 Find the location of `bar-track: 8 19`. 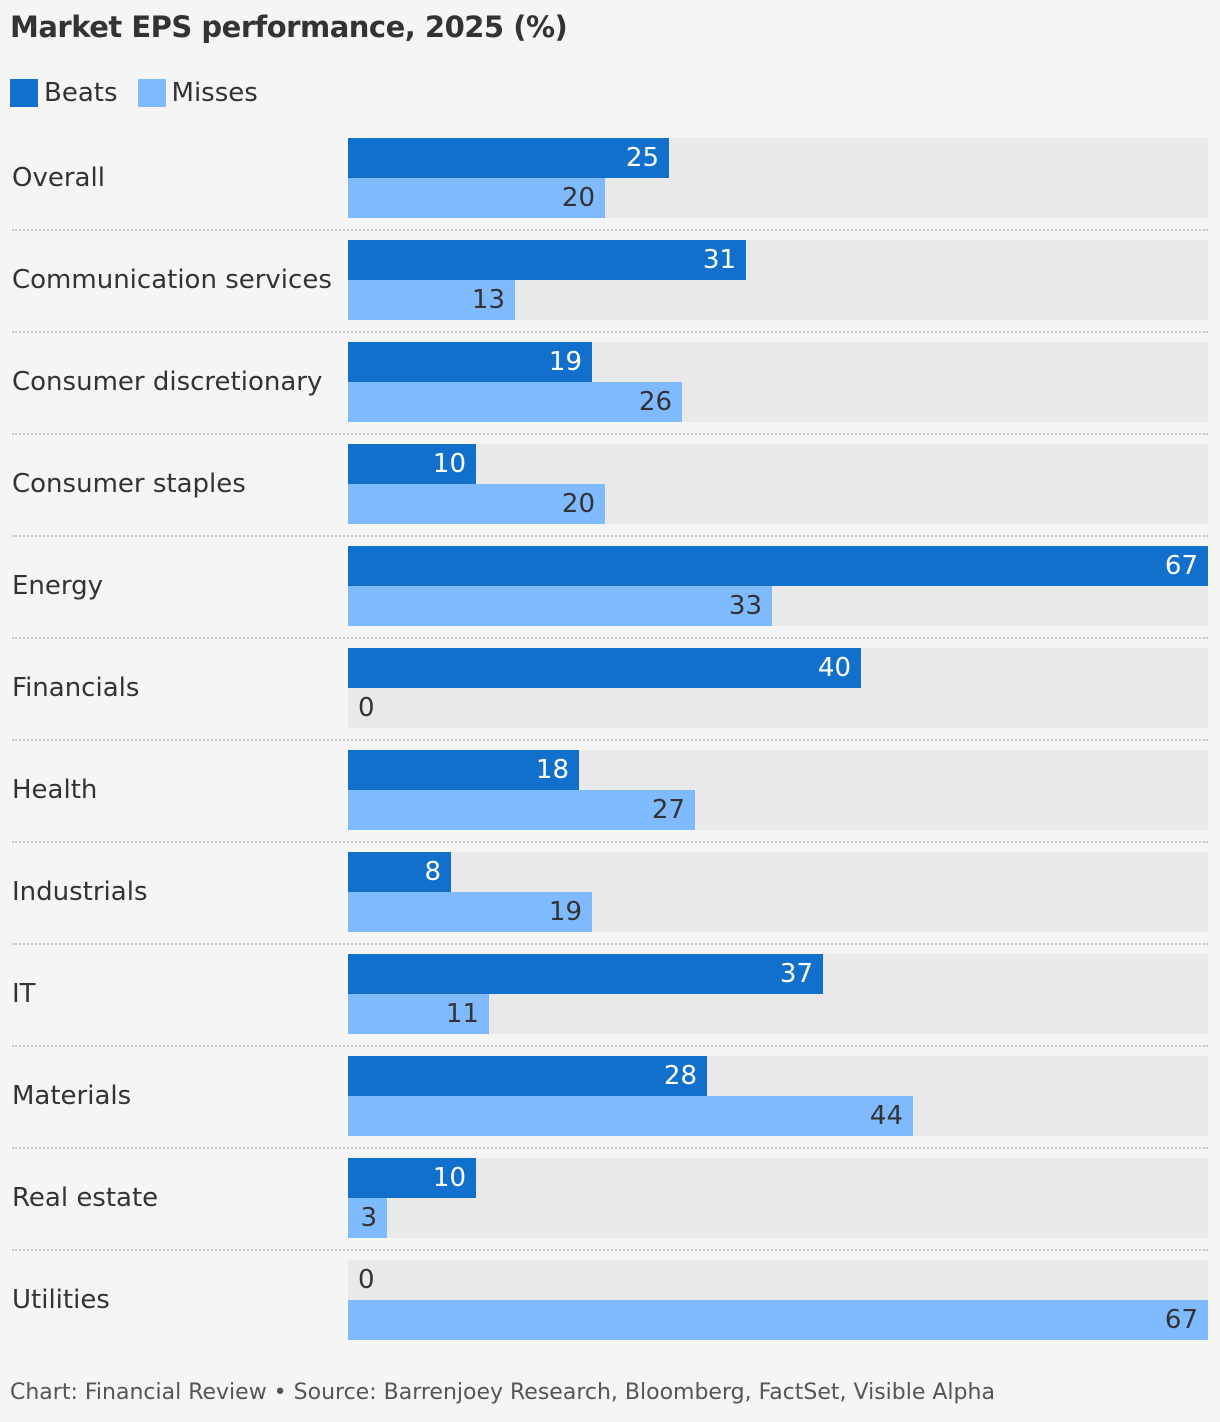

bar-track: 8 19 is located at coordinates (778, 892).